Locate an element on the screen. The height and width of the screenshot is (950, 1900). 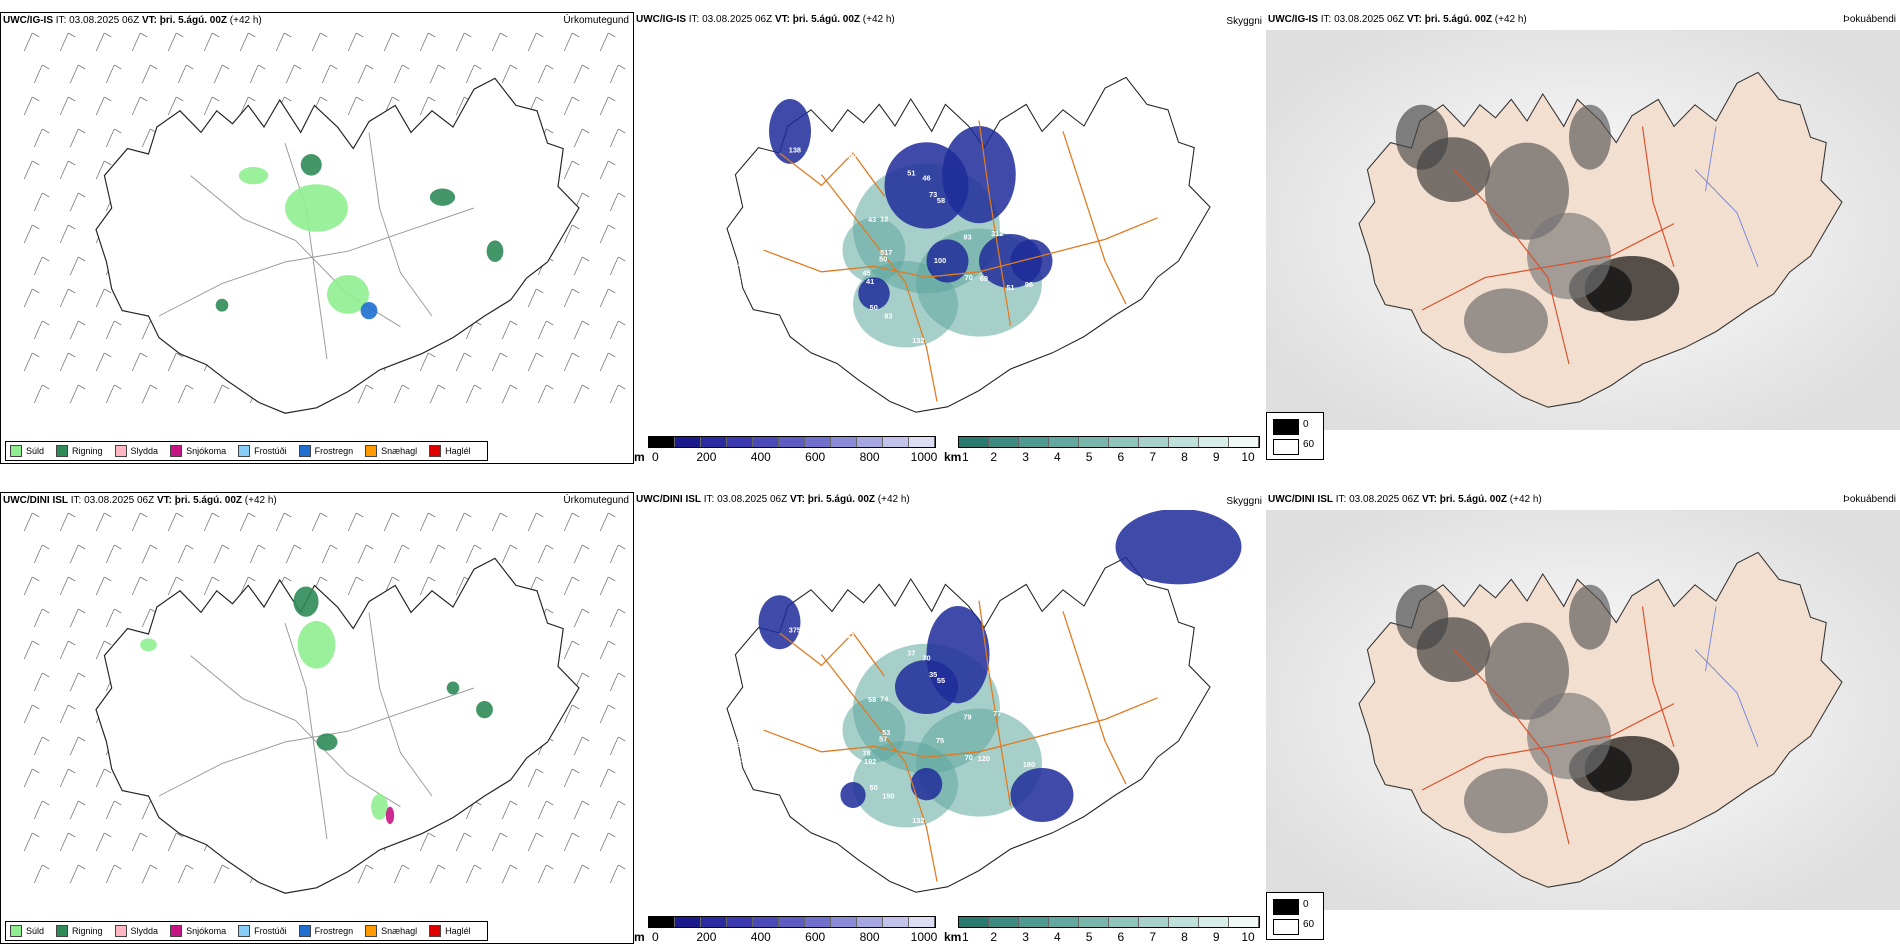
colorbar-tick: 3 is located at coordinates (1025, 937).